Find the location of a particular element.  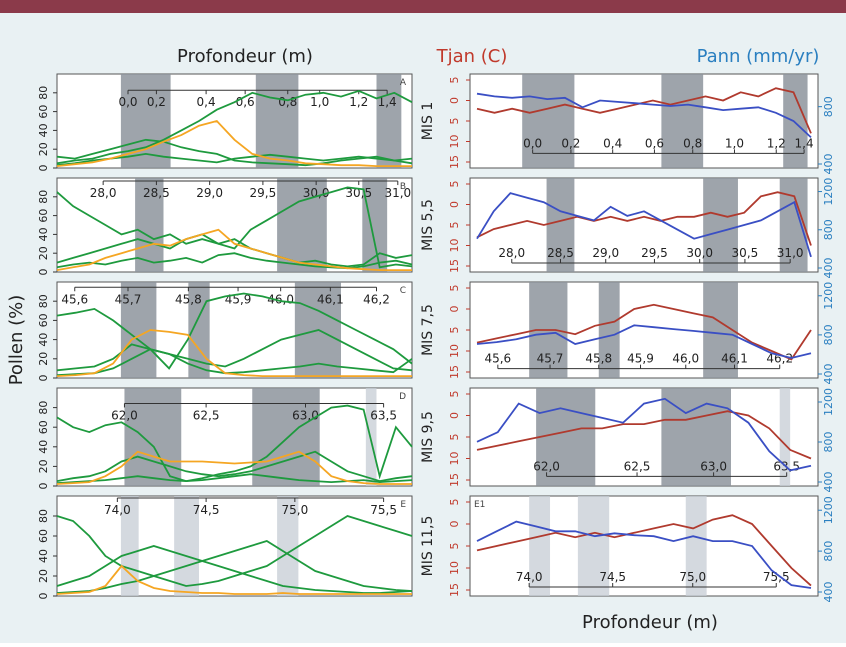

depth-tick-label: 0,2 is located at coordinates (570, 143).